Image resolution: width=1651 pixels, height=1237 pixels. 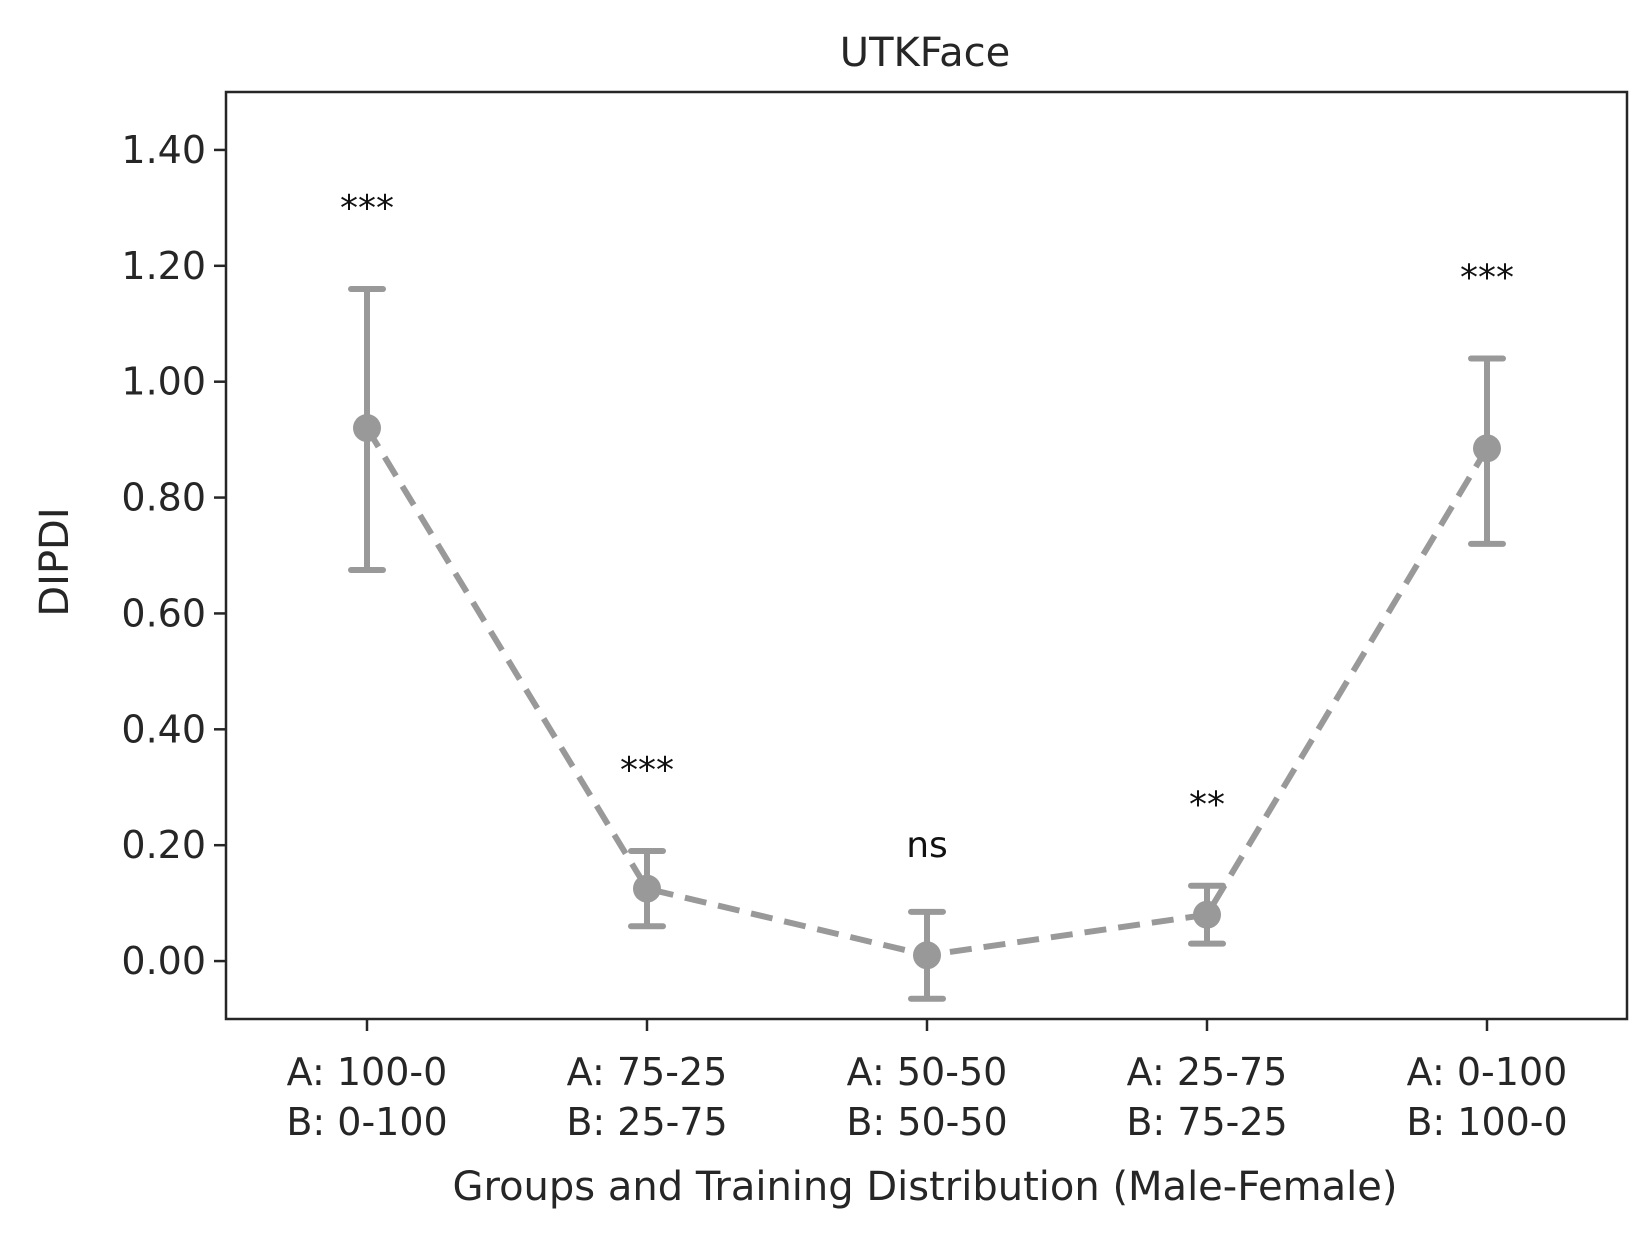 I want to click on y-tick-label: 0.60, so click(x=163, y=613).